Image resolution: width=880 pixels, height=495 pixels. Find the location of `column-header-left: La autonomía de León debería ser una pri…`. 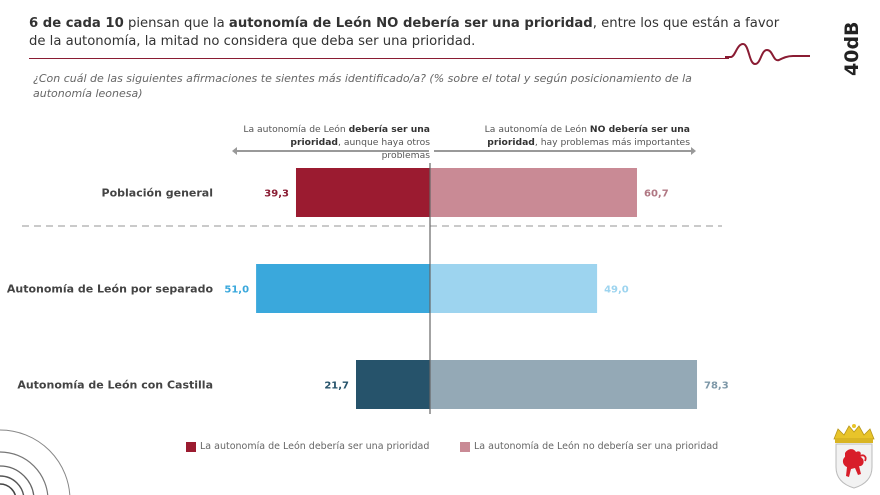

column-header-left: La autonomía de León debería ser una pri… is located at coordinates (335, 142).